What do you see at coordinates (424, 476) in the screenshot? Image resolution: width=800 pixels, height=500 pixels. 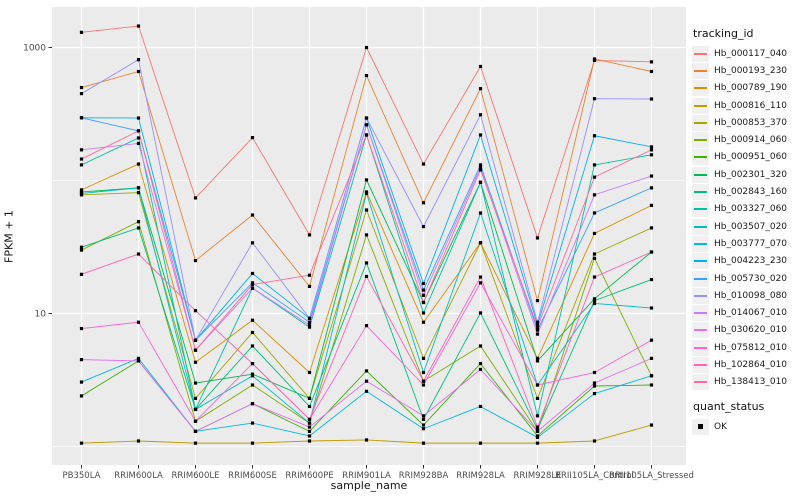 I see `x-tick-label: RRIM928BA` at bounding box center [424, 476].